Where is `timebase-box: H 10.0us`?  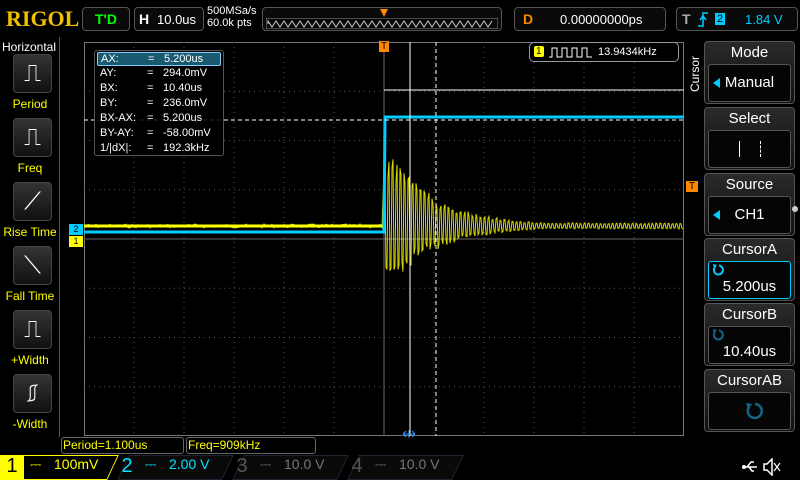
timebase-box: H 10.0us is located at coordinates (169, 19).